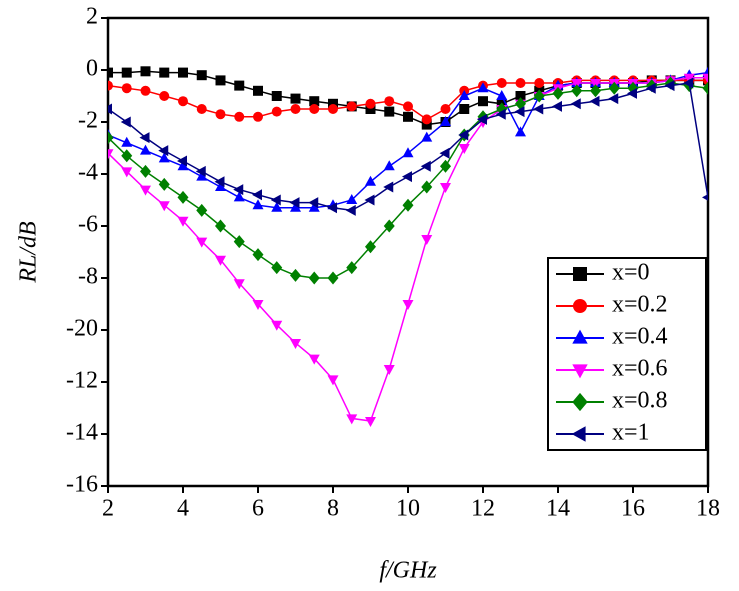 The image size is (739, 591). Describe the element at coordinates (627, 354) in the screenshot. I see `legend-box` at that location.